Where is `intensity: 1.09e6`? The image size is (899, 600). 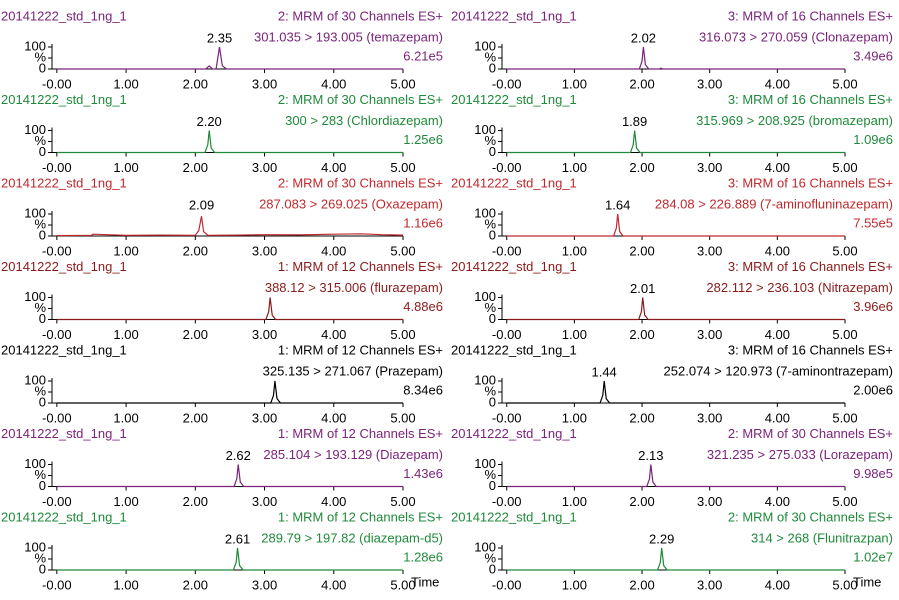 intensity: 1.09e6 is located at coordinates (873, 139).